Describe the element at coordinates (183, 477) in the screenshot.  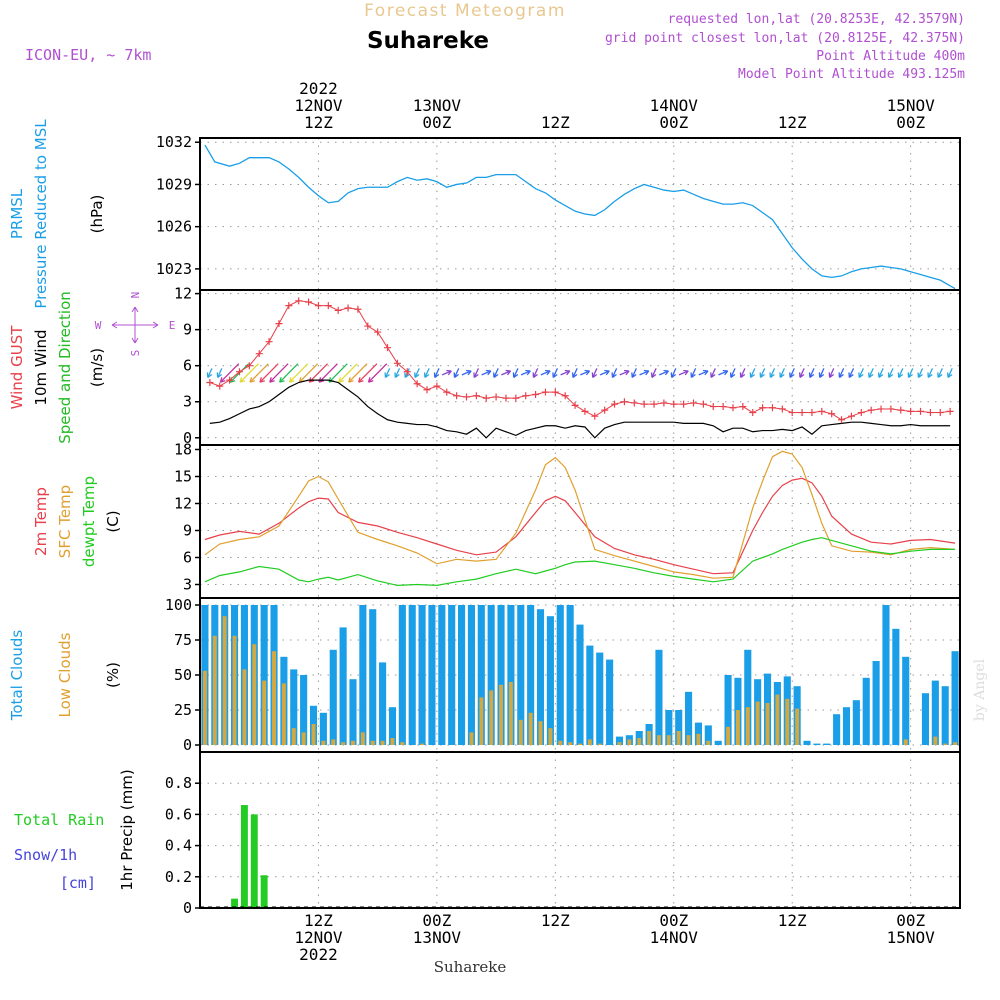
I see `y-tick-label: 15` at that location.